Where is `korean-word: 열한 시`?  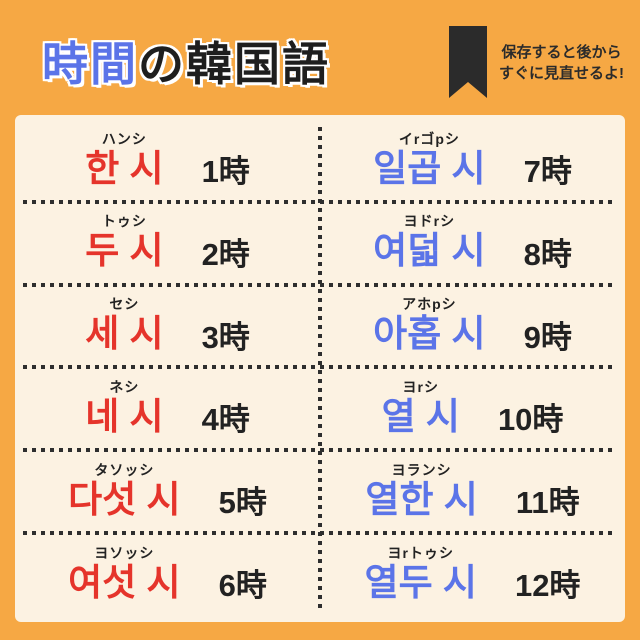 korean-word: 열한 시 is located at coordinates (421, 499).